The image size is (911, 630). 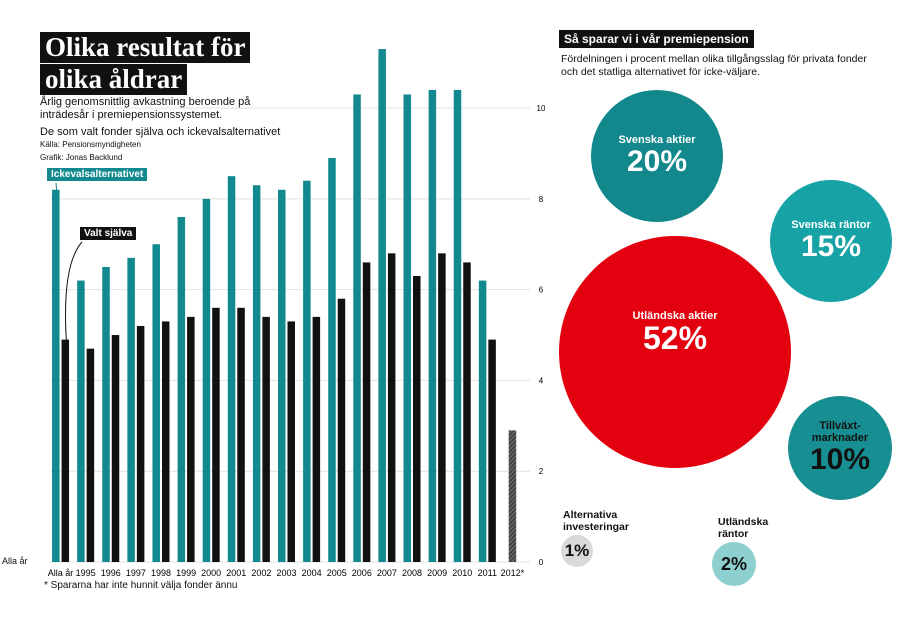 What do you see at coordinates (382, 306) in the screenshot?
I see `bar-ickeval-2007` at bounding box center [382, 306].